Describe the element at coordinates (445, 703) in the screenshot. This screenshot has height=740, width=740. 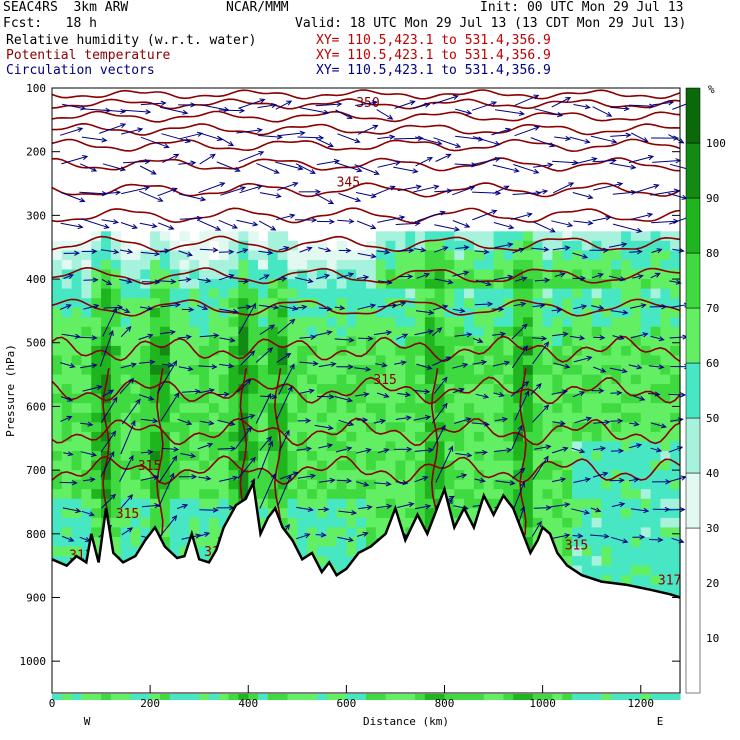
I see `x-tick-label: 800` at that location.